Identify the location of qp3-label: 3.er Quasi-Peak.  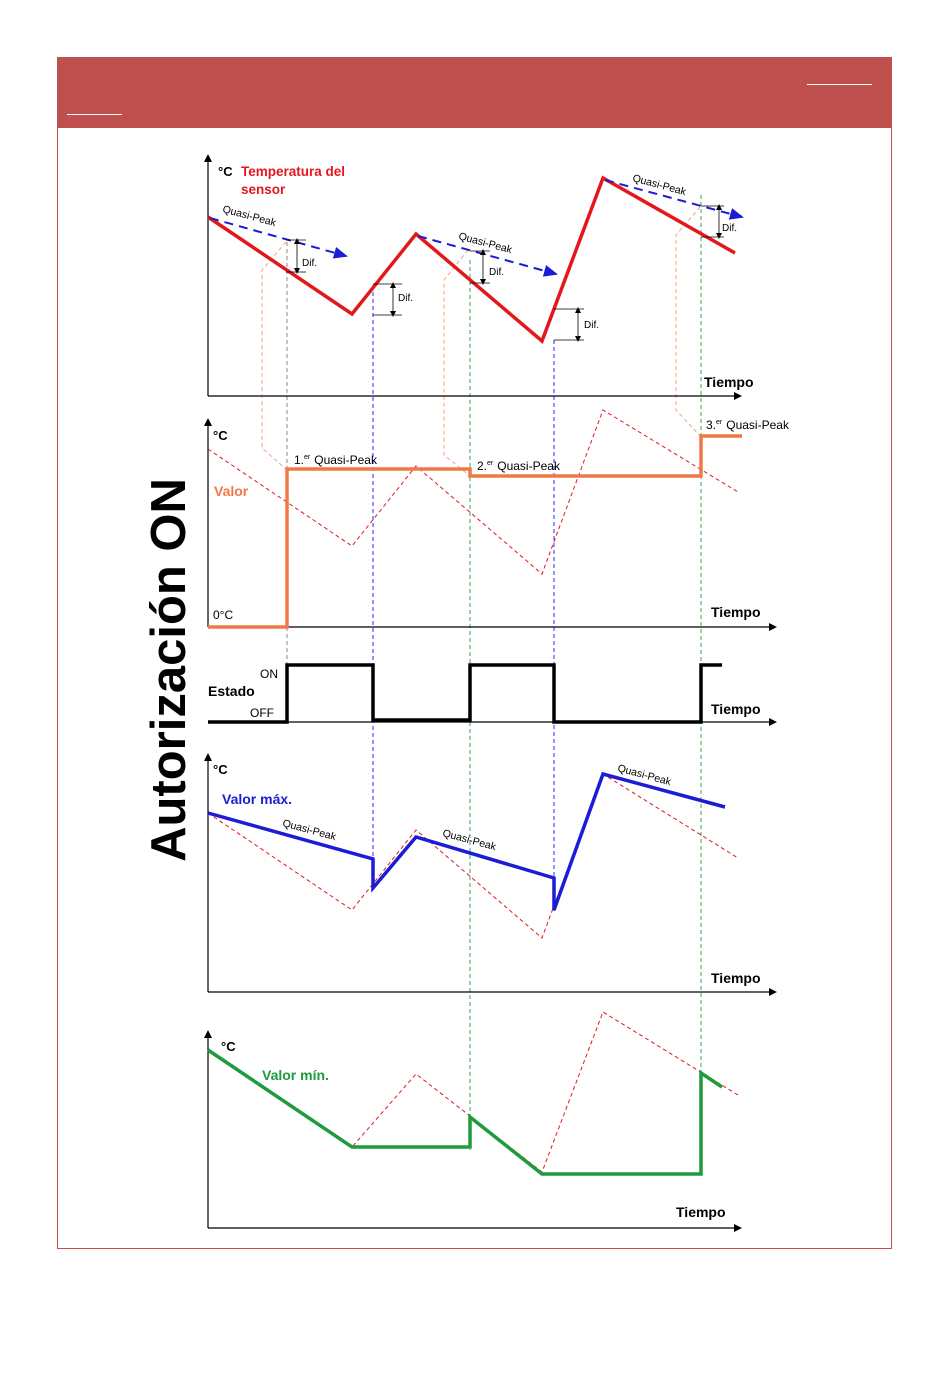
(748, 425).